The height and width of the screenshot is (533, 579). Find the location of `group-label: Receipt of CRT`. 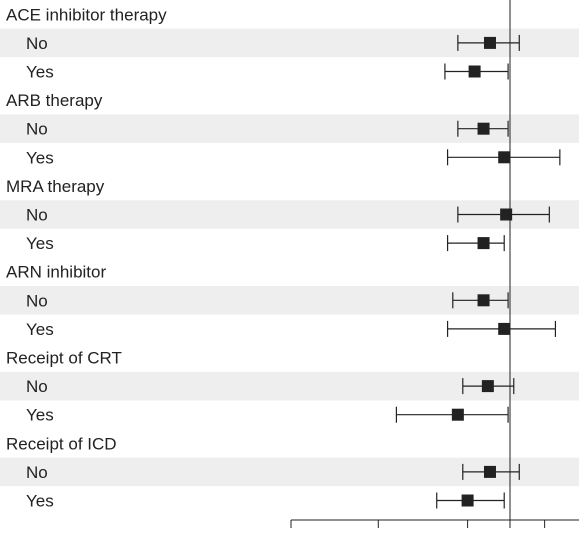

group-label: Receipt of CRT is located at coordinates (64, 358).